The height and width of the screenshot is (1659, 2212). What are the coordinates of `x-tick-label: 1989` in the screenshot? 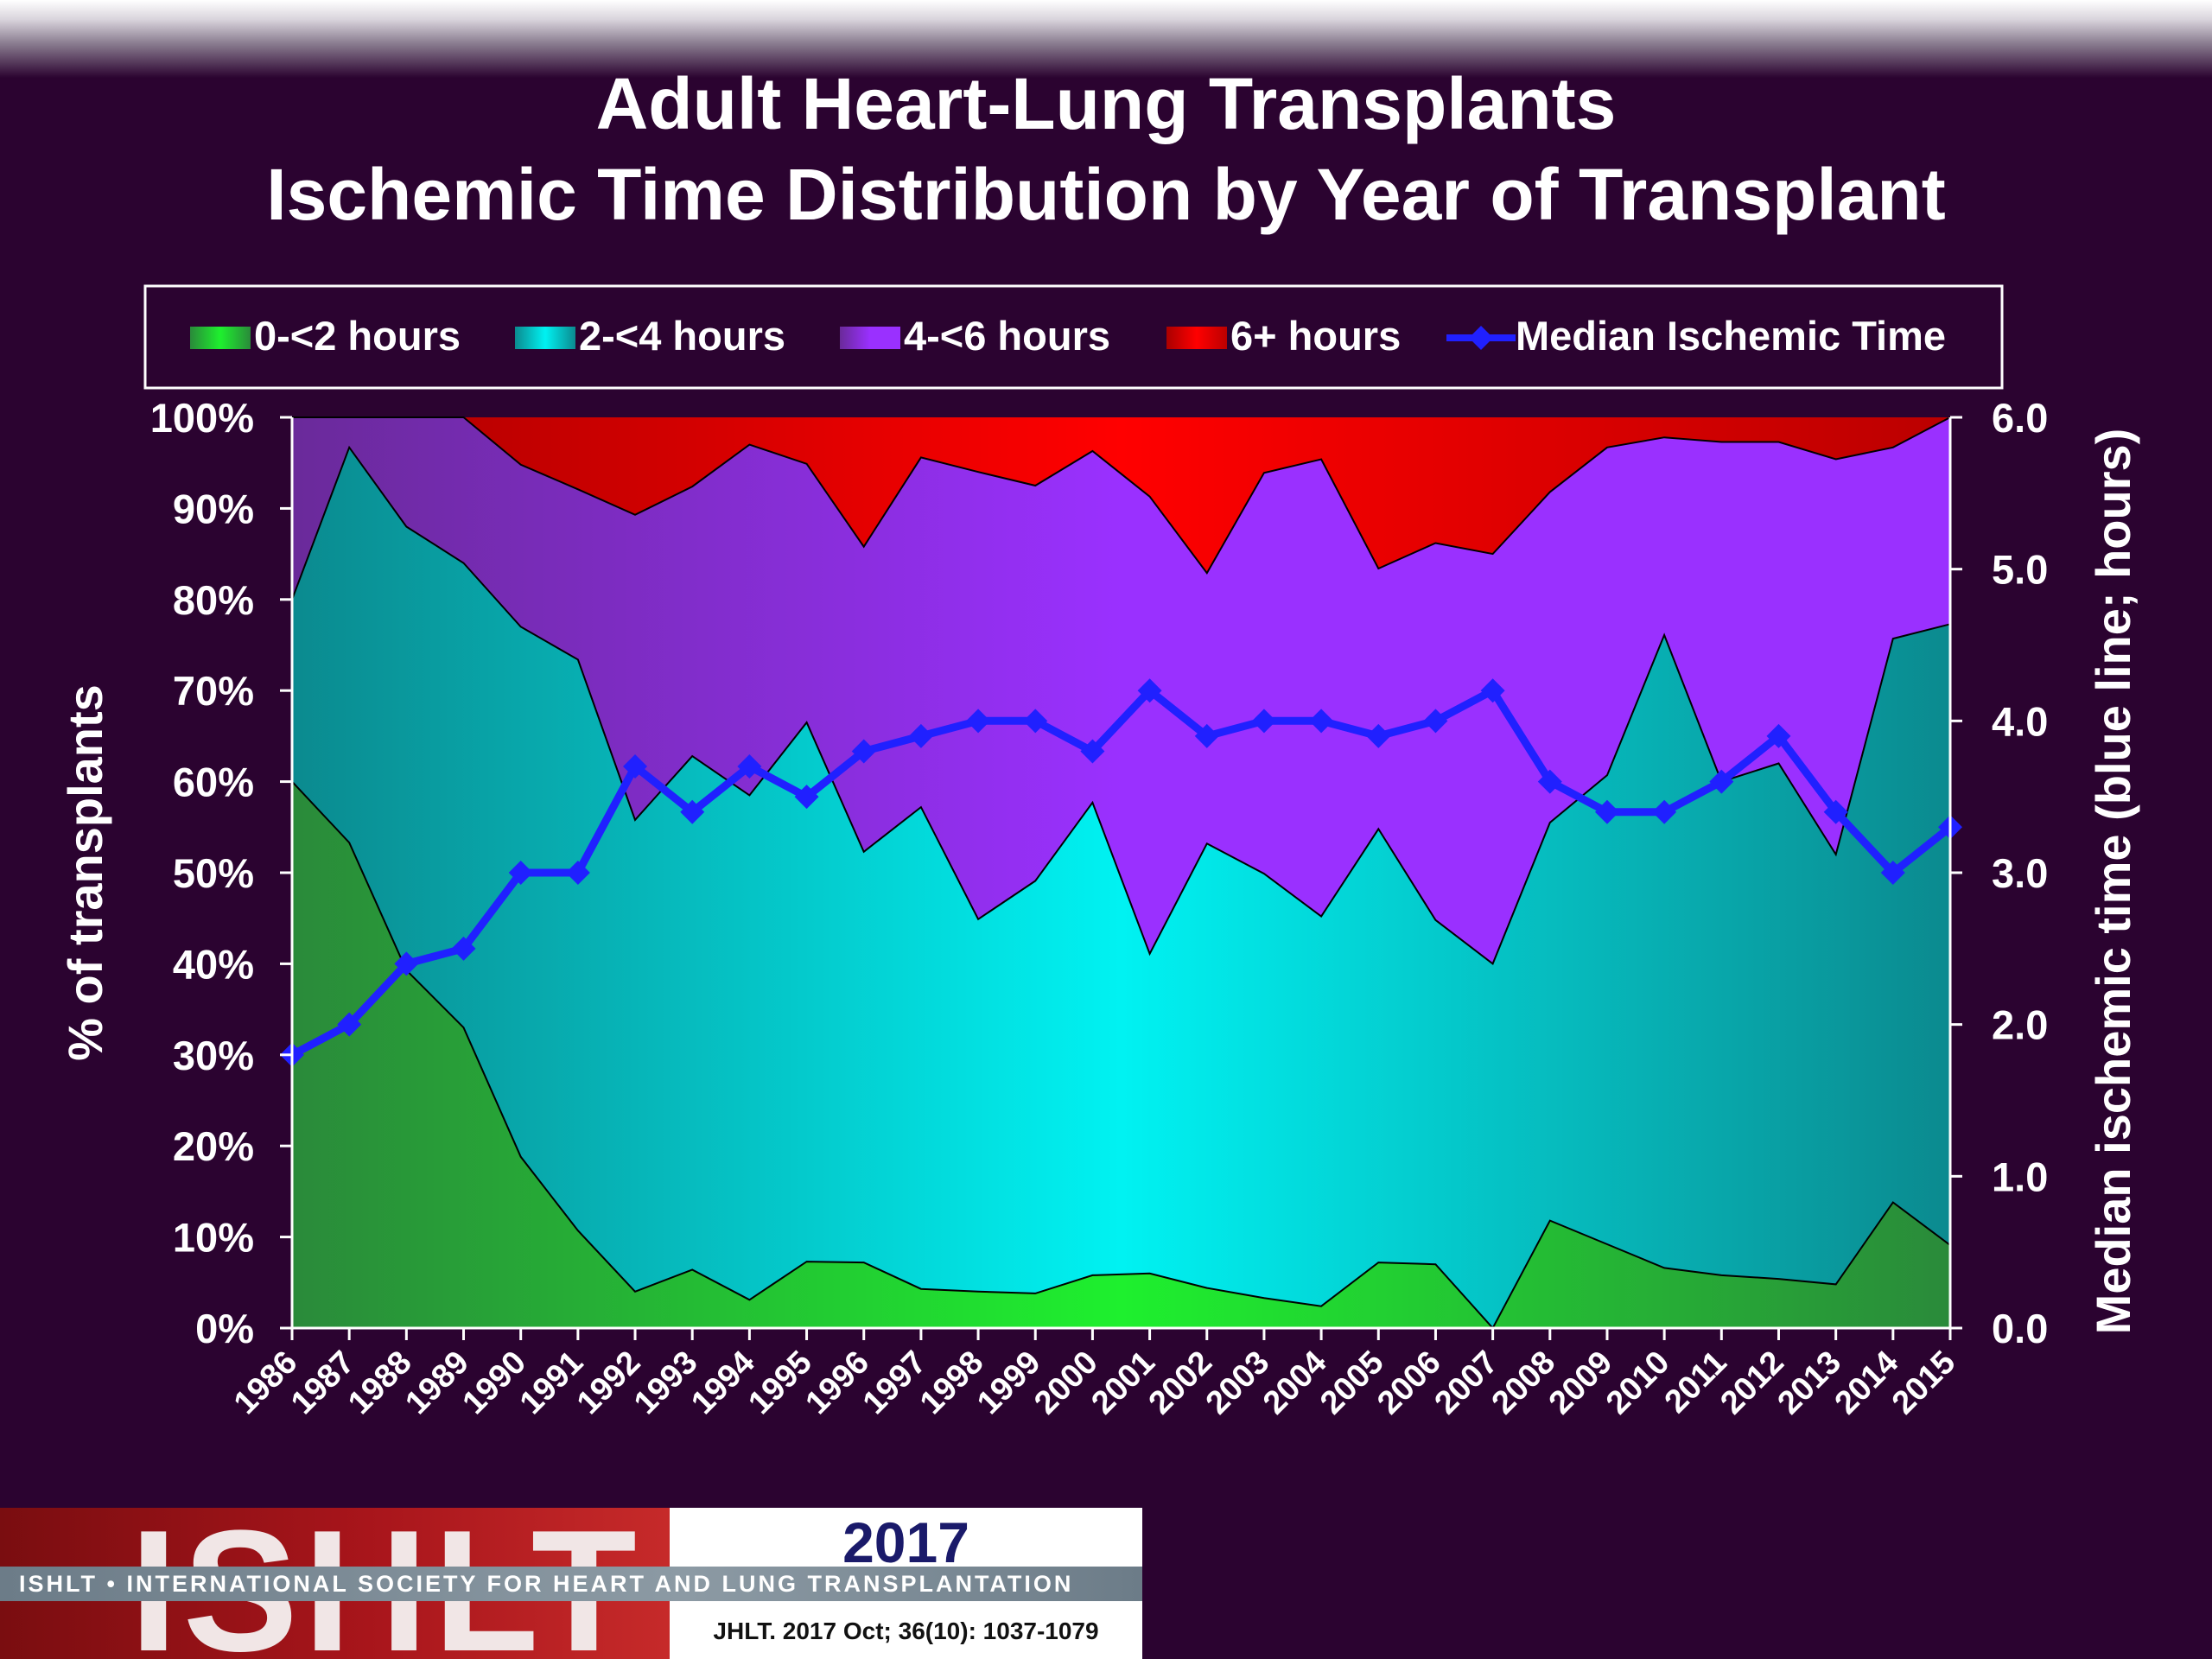 It's located at (436, 1382).